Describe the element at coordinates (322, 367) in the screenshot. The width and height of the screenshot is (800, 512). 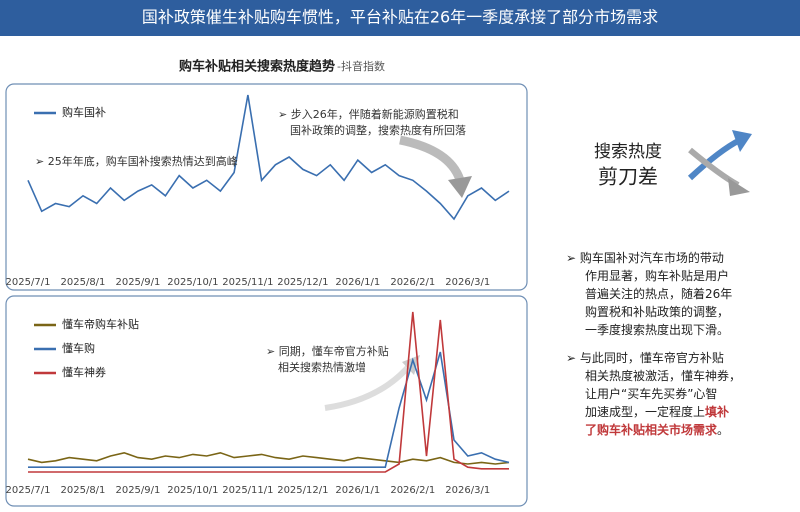
I see `annotation: 相关搜索热情激增` at that location.